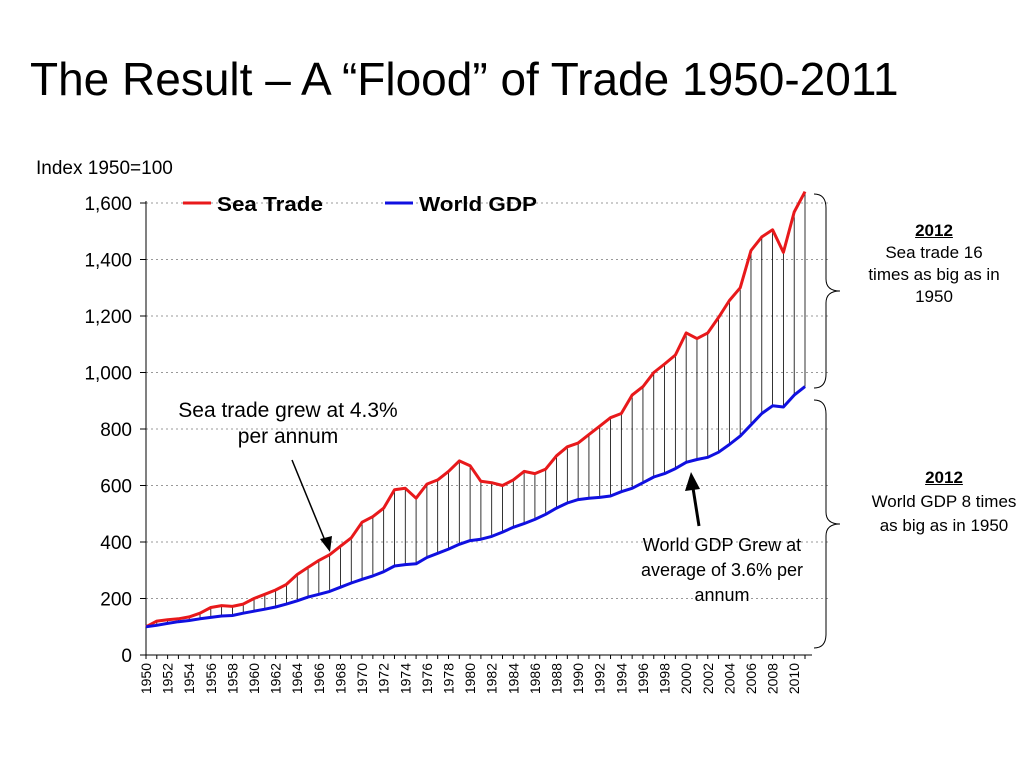 The image size is (1024, 768). What do you see at coordinates (944, 477) in the screenshot?
I see `world-gdp-note-year: 2012` at bounding box center [944, 477].